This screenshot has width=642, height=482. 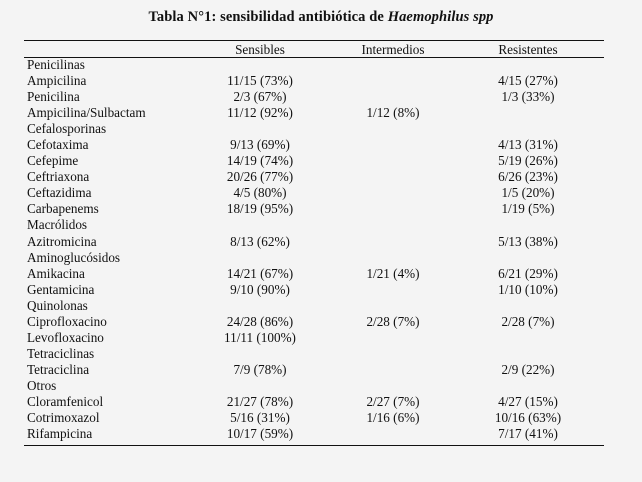 What do you see at coordinates (528, 289) in the screenshot?
I see `cell-resistentes: 1/10 (10%)` at bounding box center [528, 289].